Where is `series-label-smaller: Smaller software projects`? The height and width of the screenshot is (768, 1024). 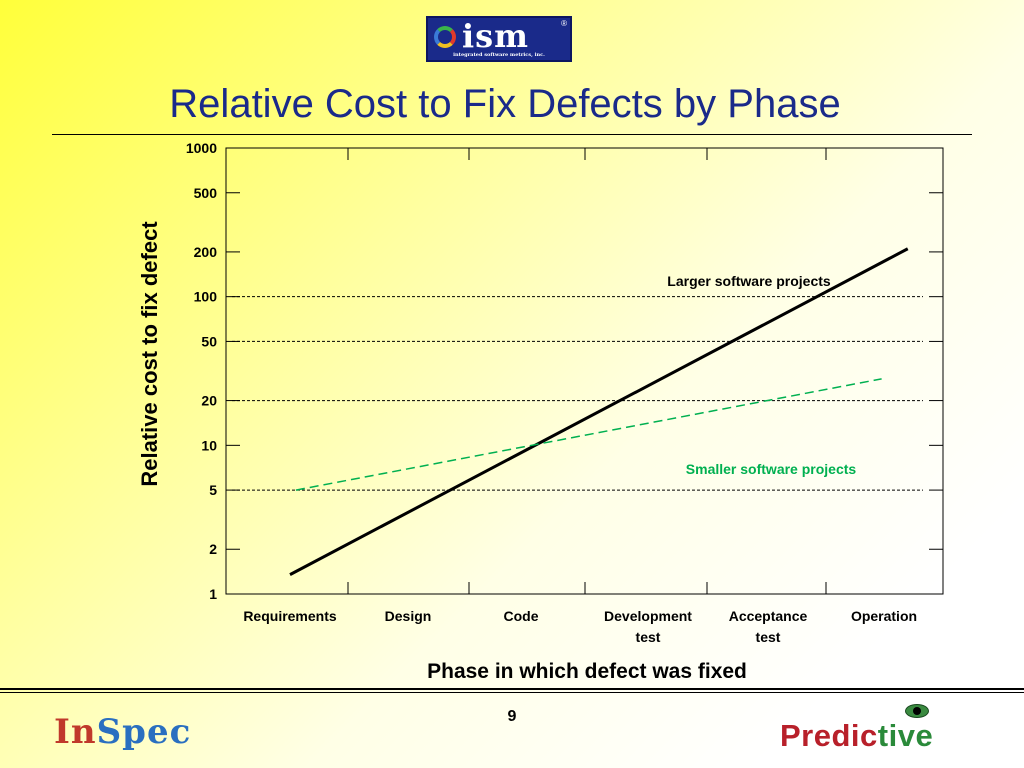 series-label-smaller: Smaller software projects is located at coordinates (771, 469).